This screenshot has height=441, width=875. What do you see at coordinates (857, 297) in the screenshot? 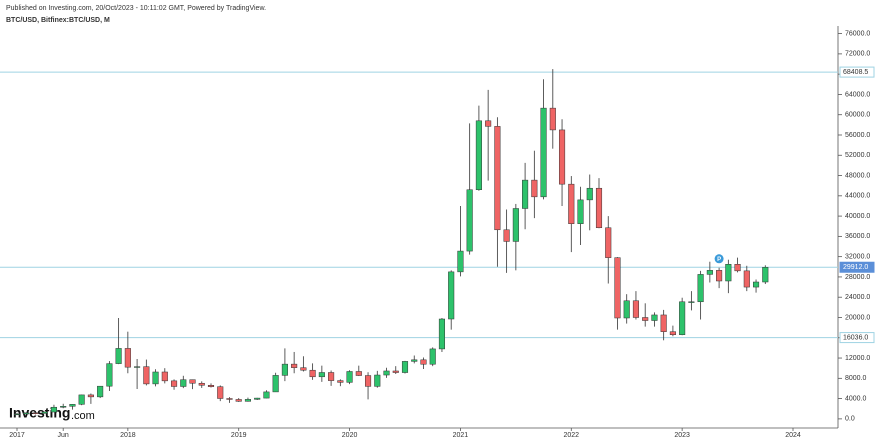
I see `y-tick-label: 24000.0` at bounding box center [857, 297].